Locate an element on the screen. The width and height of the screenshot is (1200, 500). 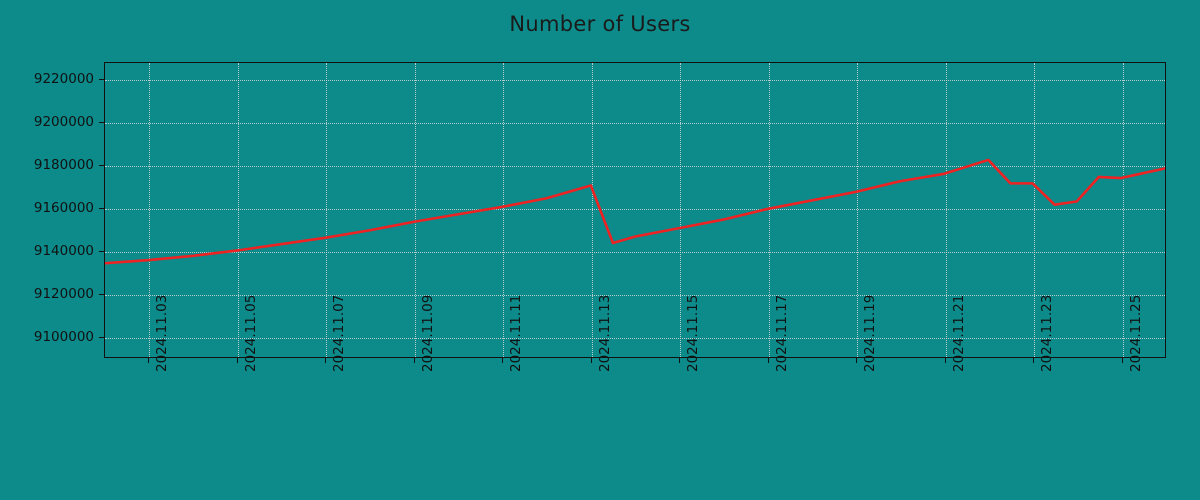
y-axis-tick-label: 9180000 is located at coordinates (63, 164).